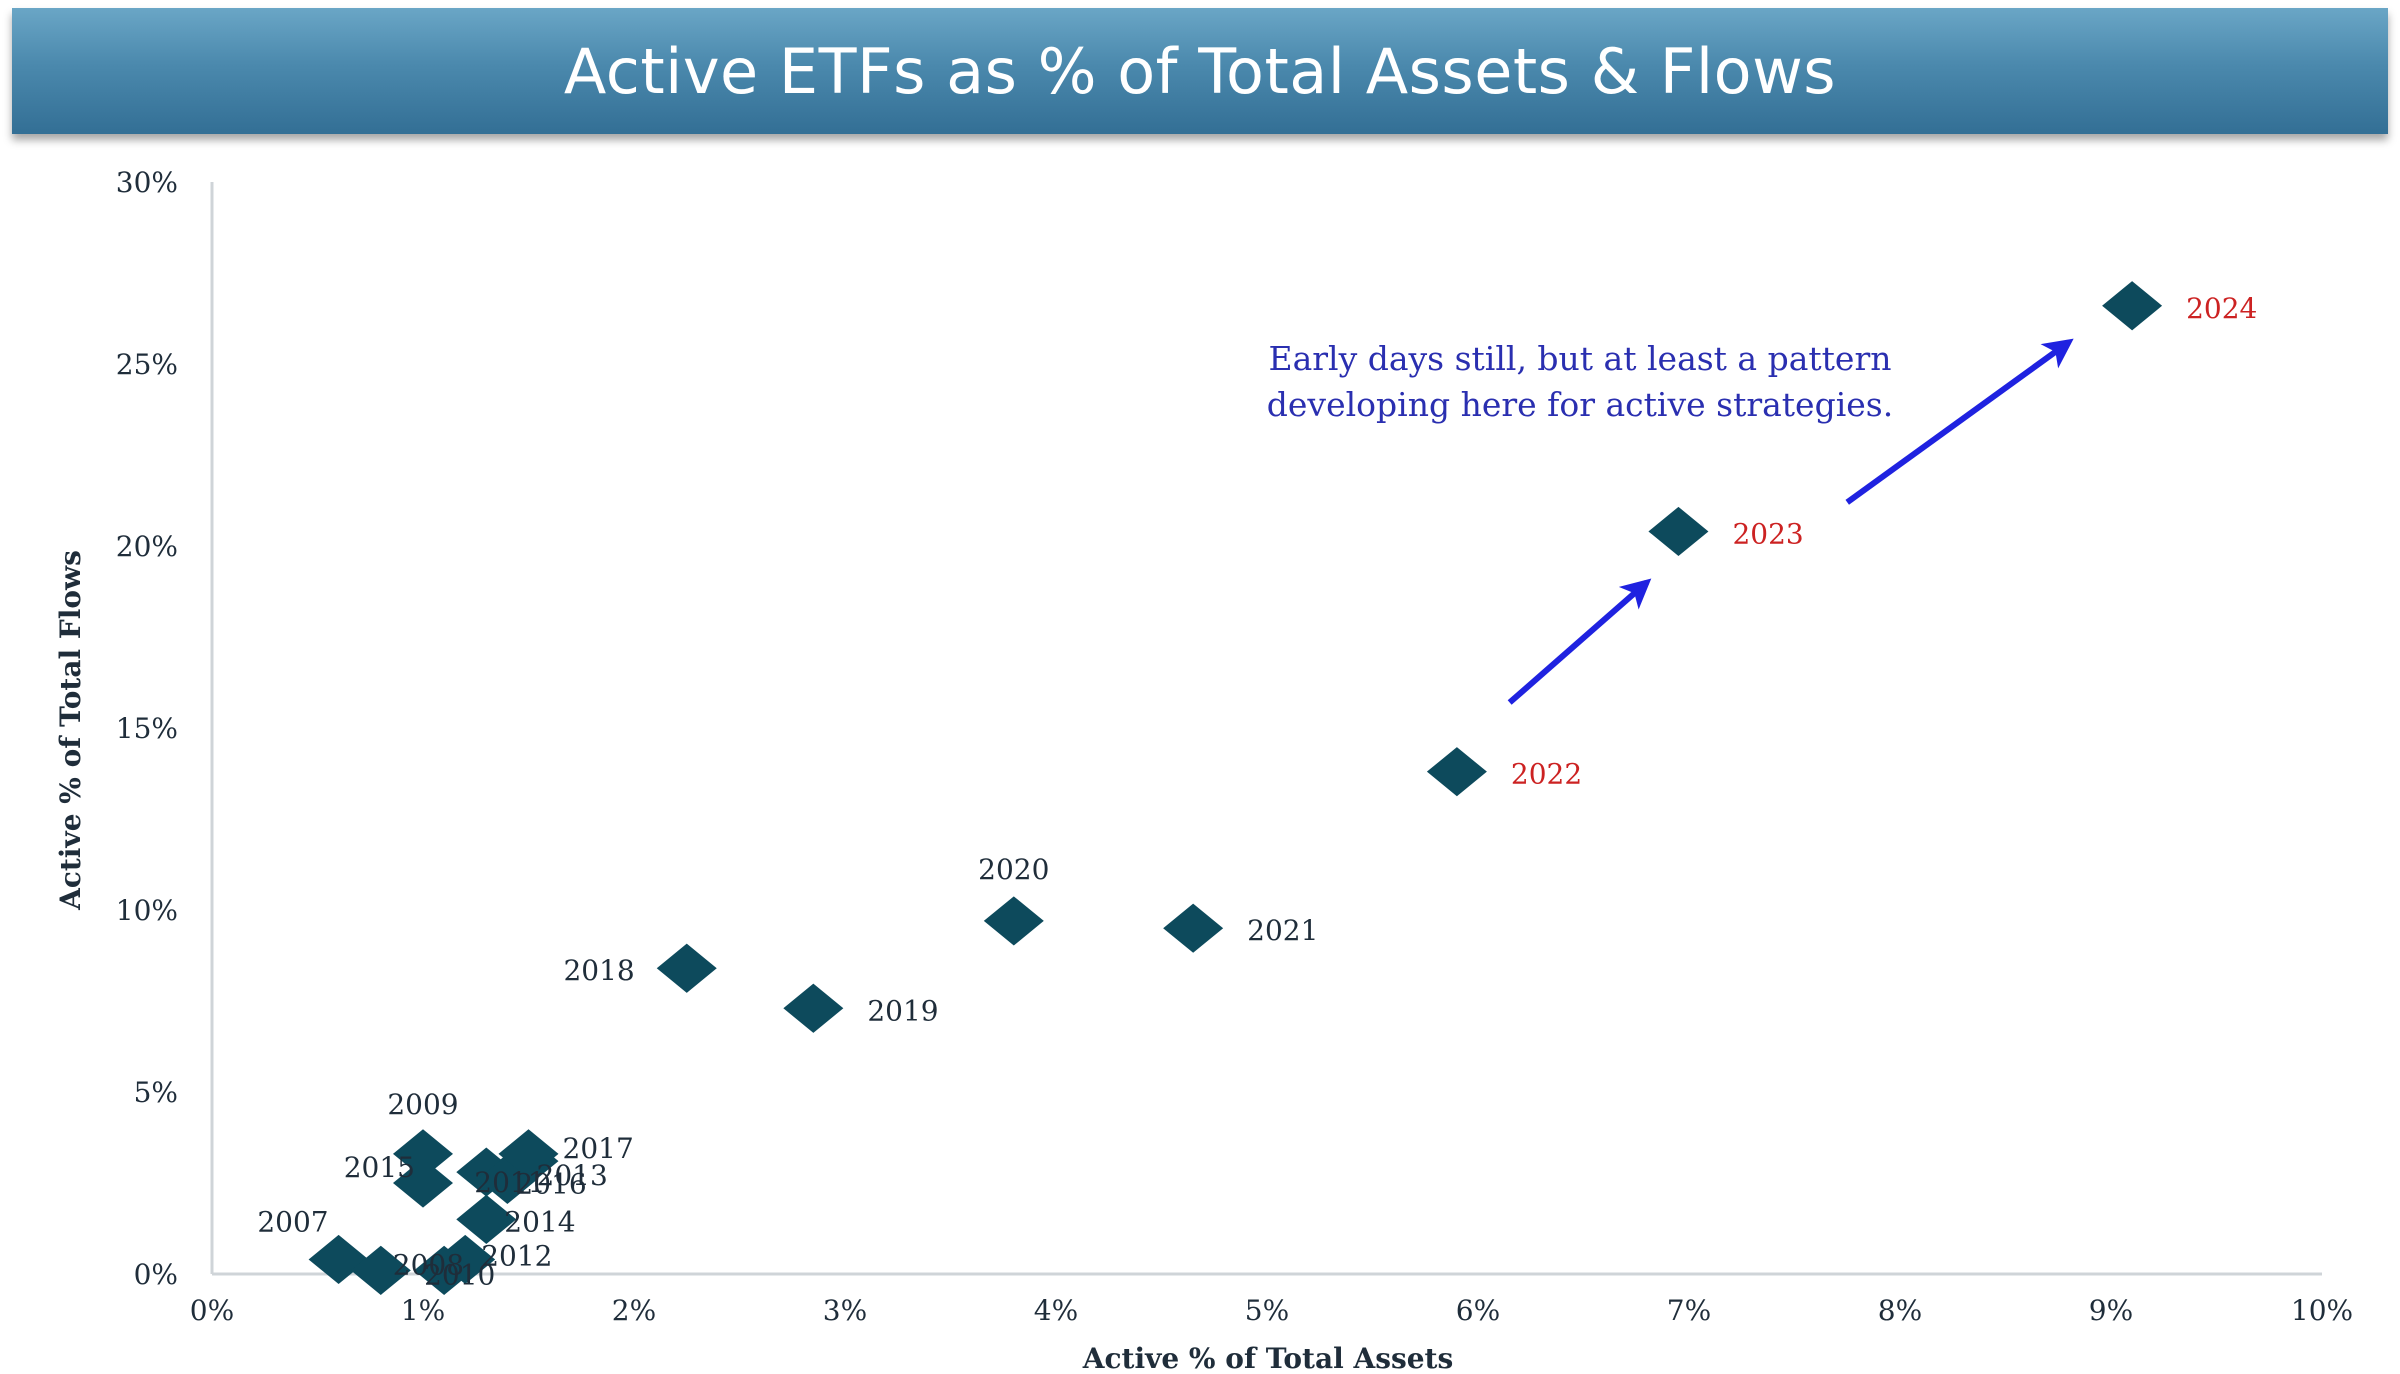 The width and height of the screenshot is (2400, 1374). What do you see at coordinates (845, 1310) in the screenshot?
I see `x-tick-label: 3%` at bounding box center [845, 1310].